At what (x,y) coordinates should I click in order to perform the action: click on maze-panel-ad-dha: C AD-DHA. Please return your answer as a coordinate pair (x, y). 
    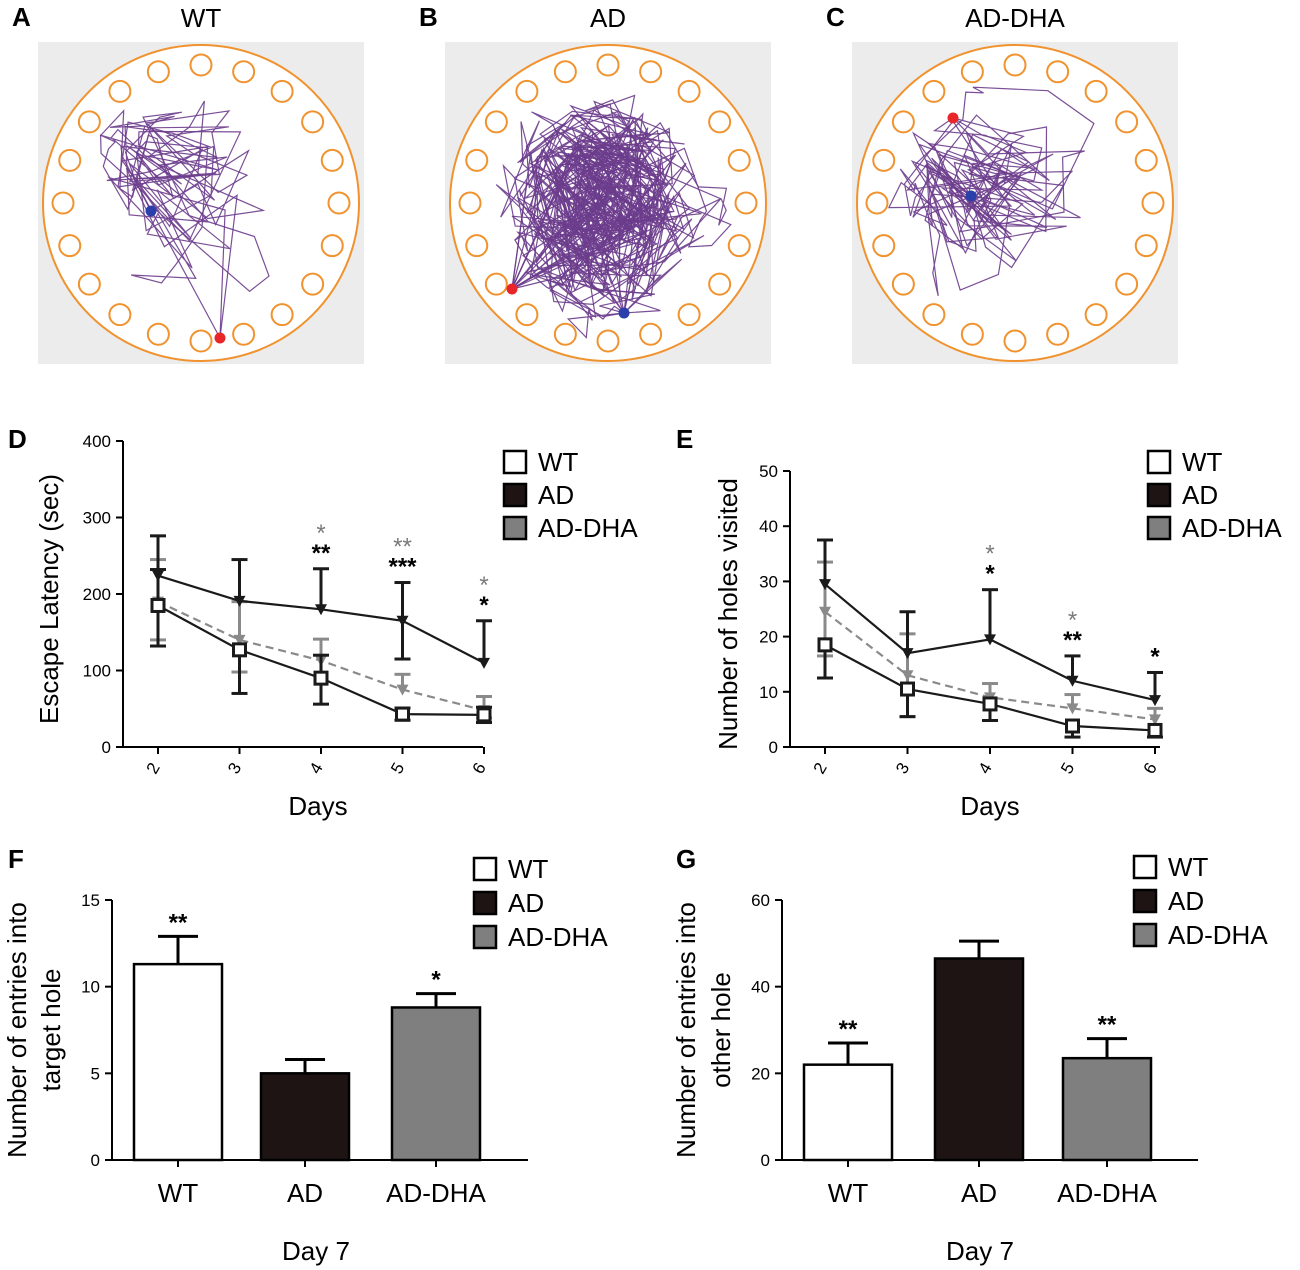
    Looking at the image, I should click on (1002, 183).